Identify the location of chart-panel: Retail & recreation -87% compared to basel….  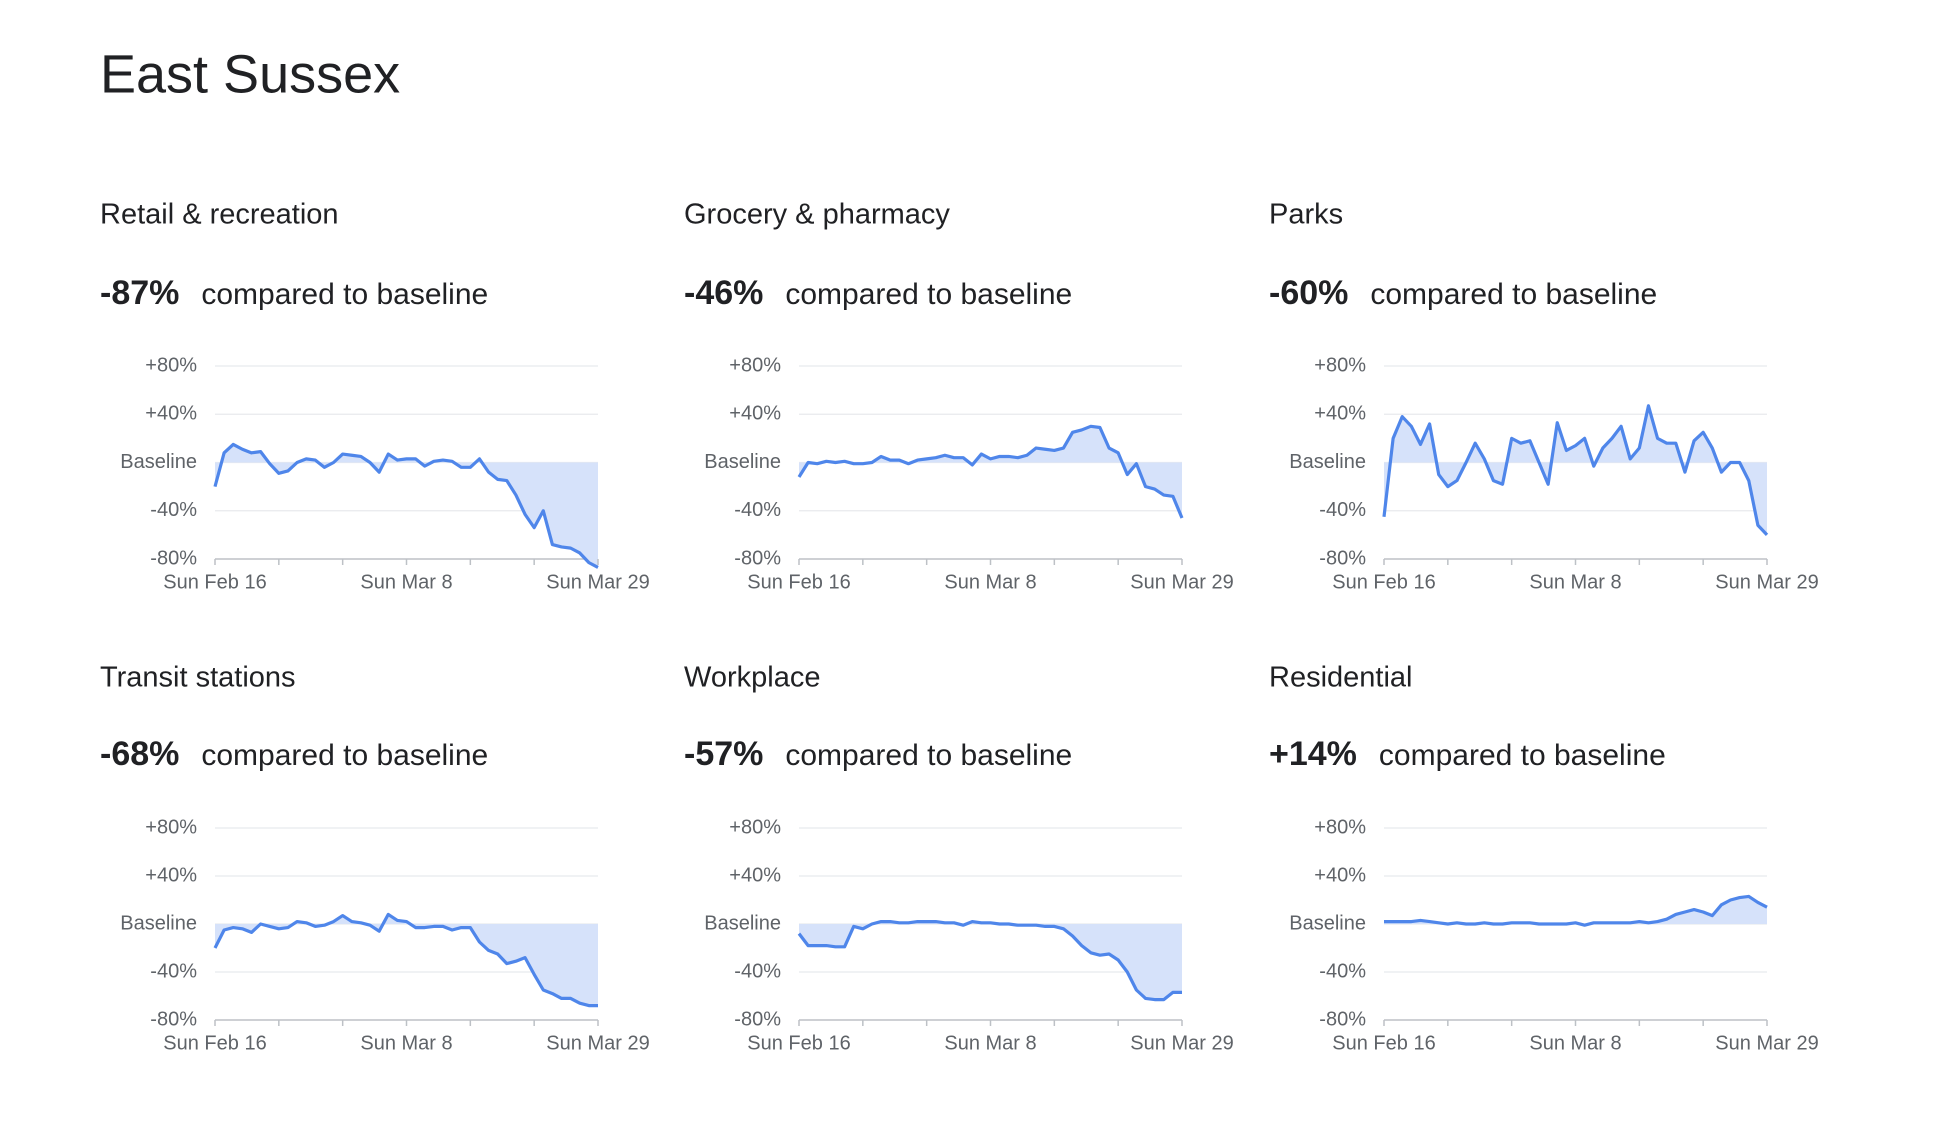
(375, 396).